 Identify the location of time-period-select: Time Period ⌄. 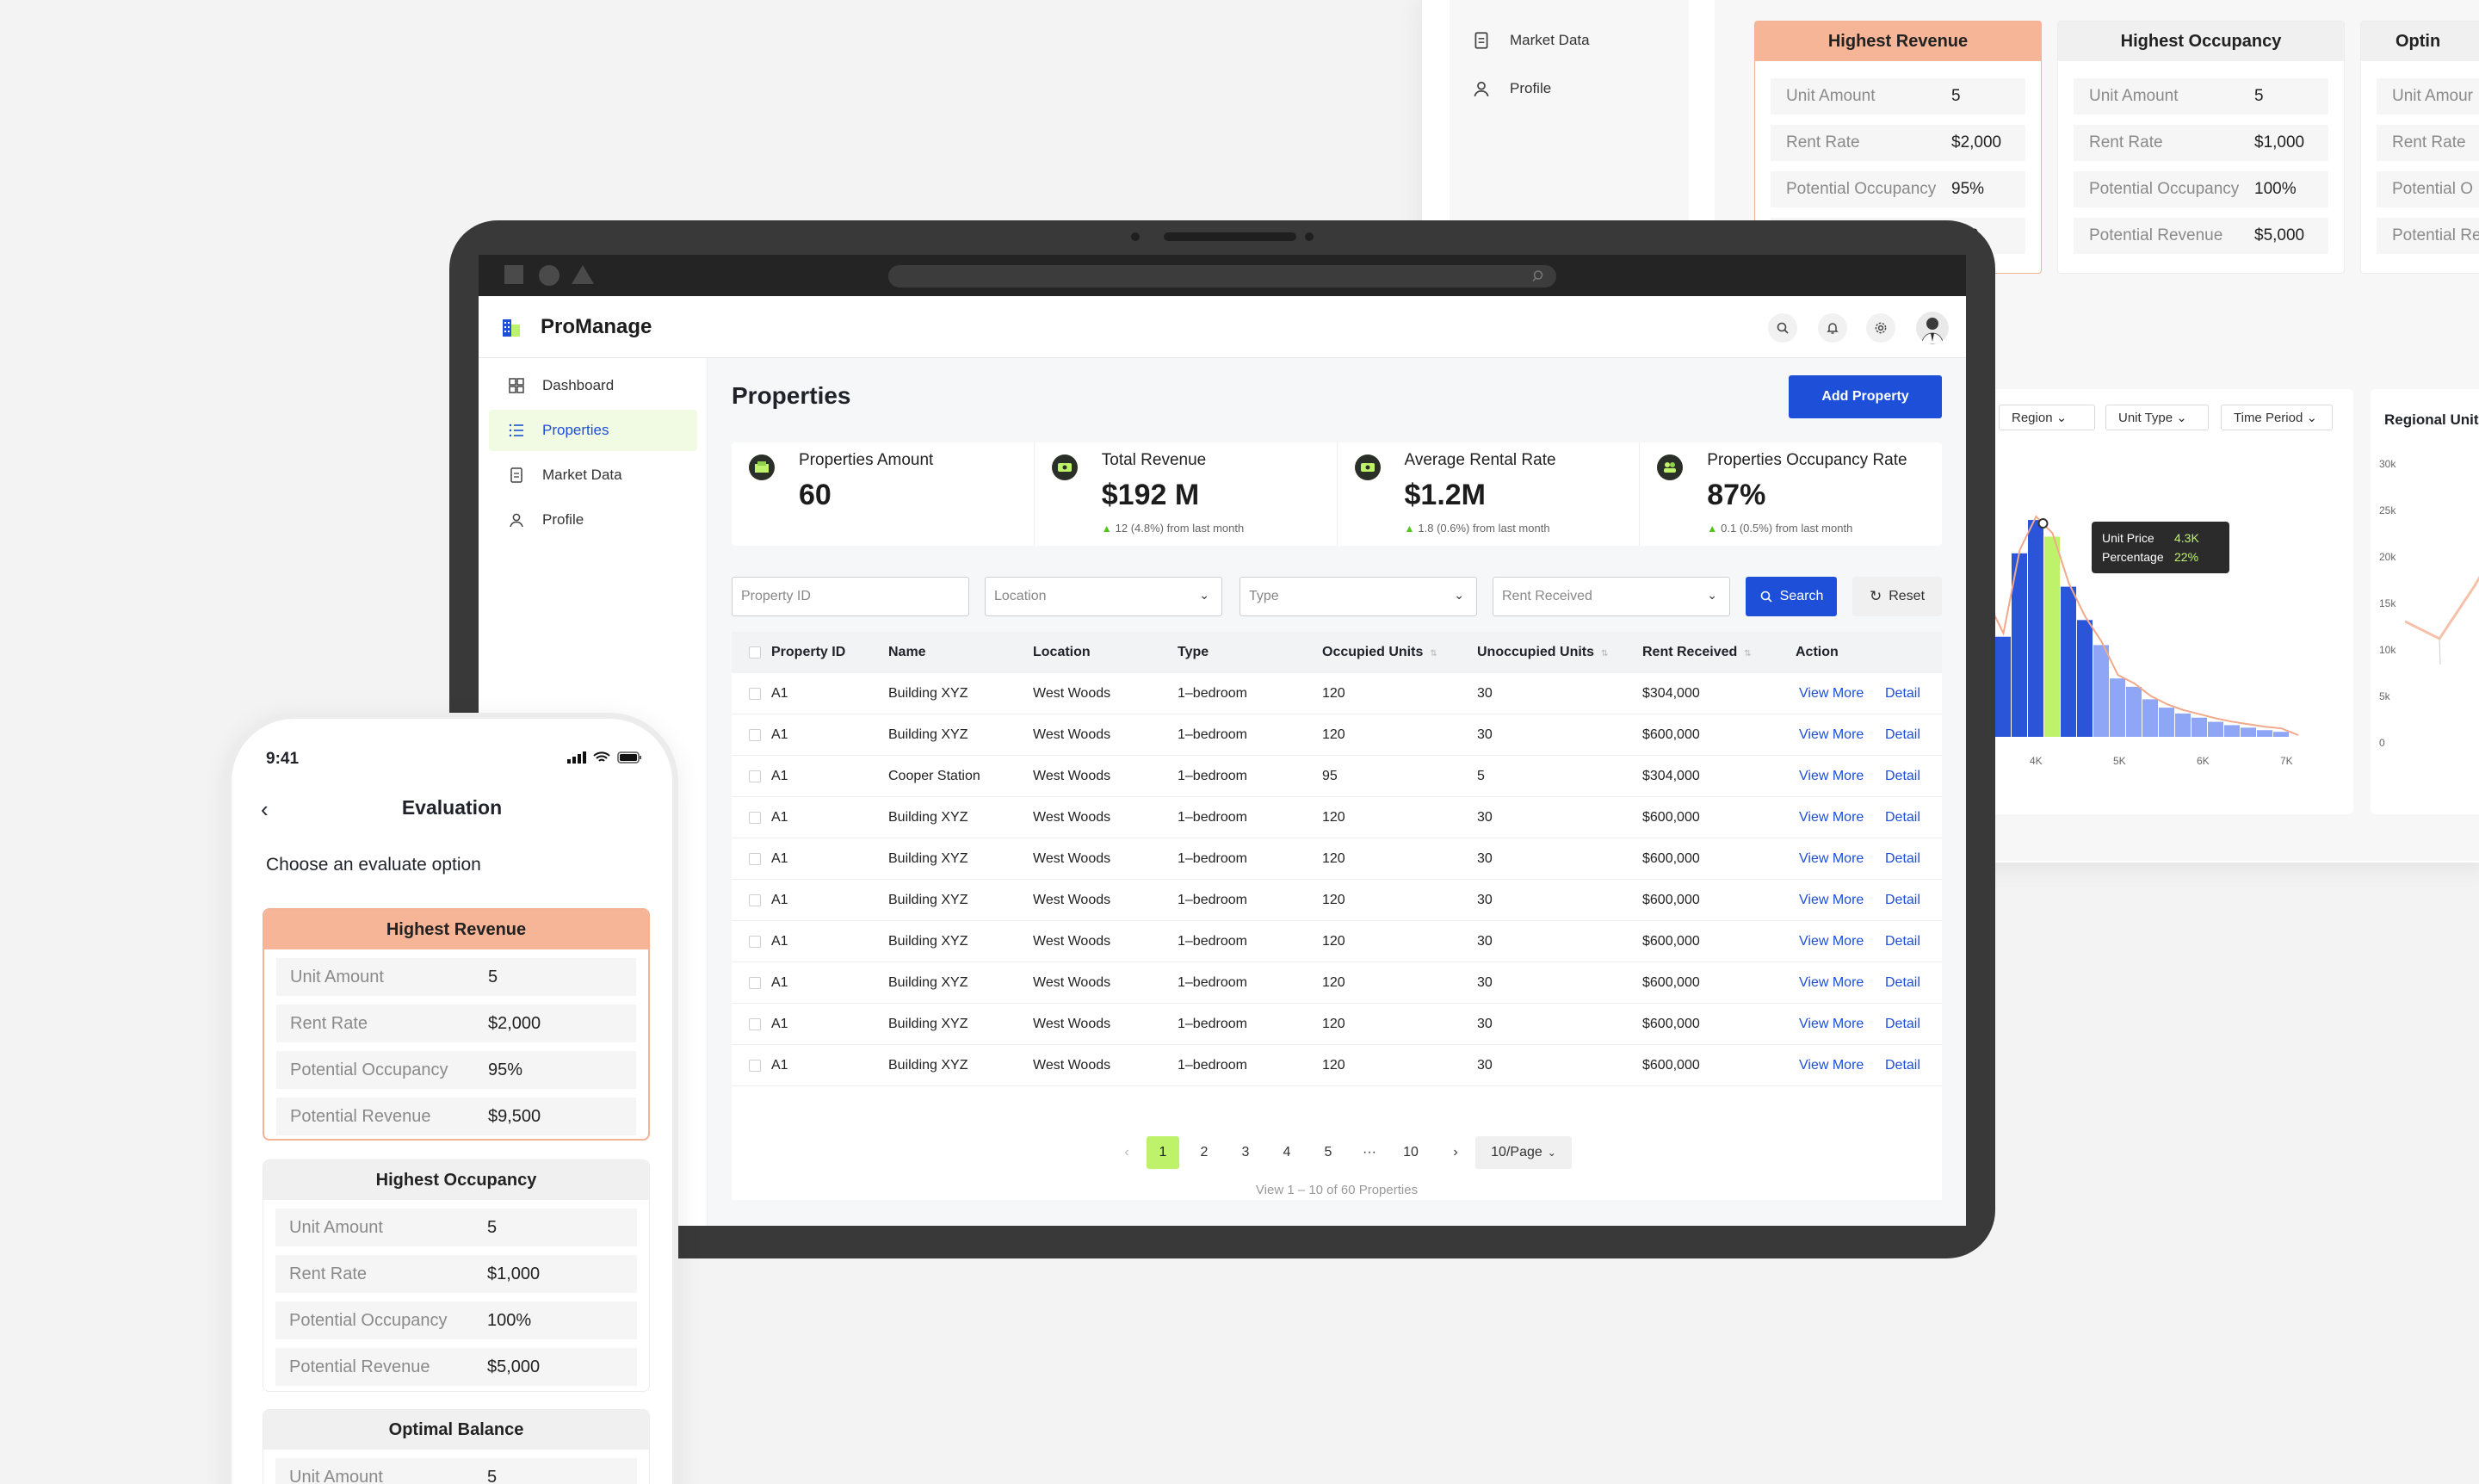
(2277, 417).